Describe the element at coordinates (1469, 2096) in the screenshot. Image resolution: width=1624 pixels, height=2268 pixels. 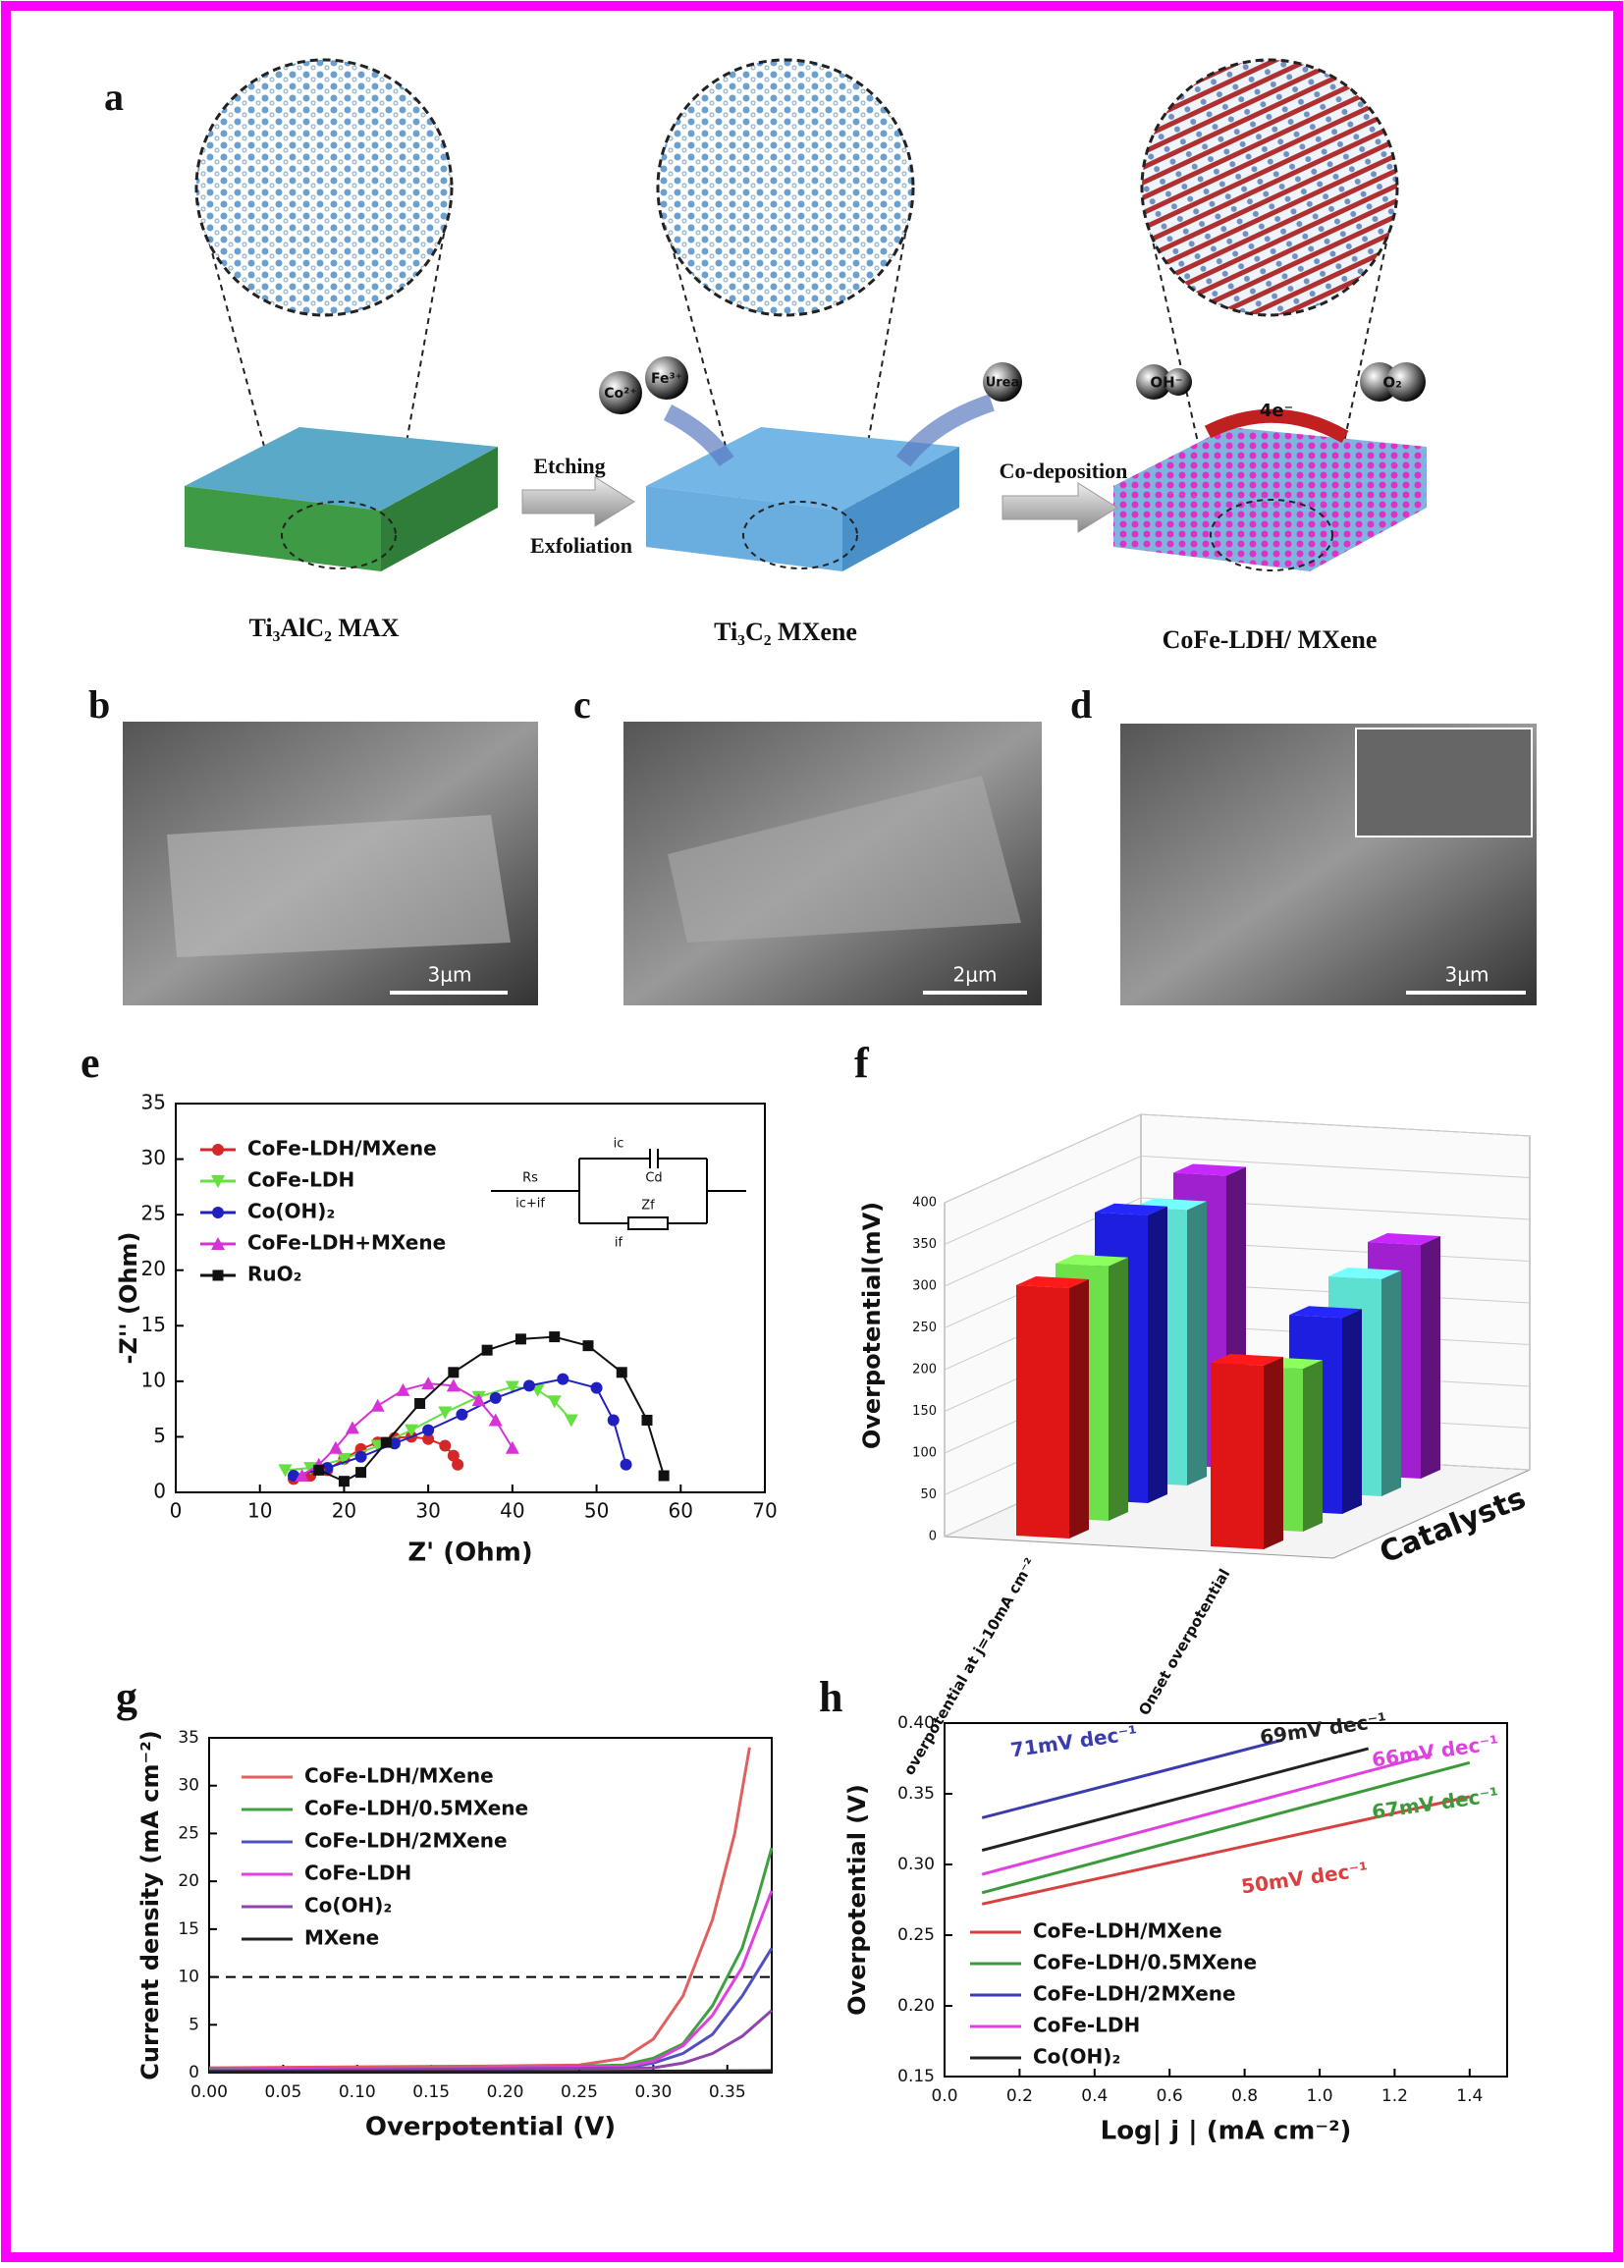
I see `x-tick-label: 1.4` at that location.